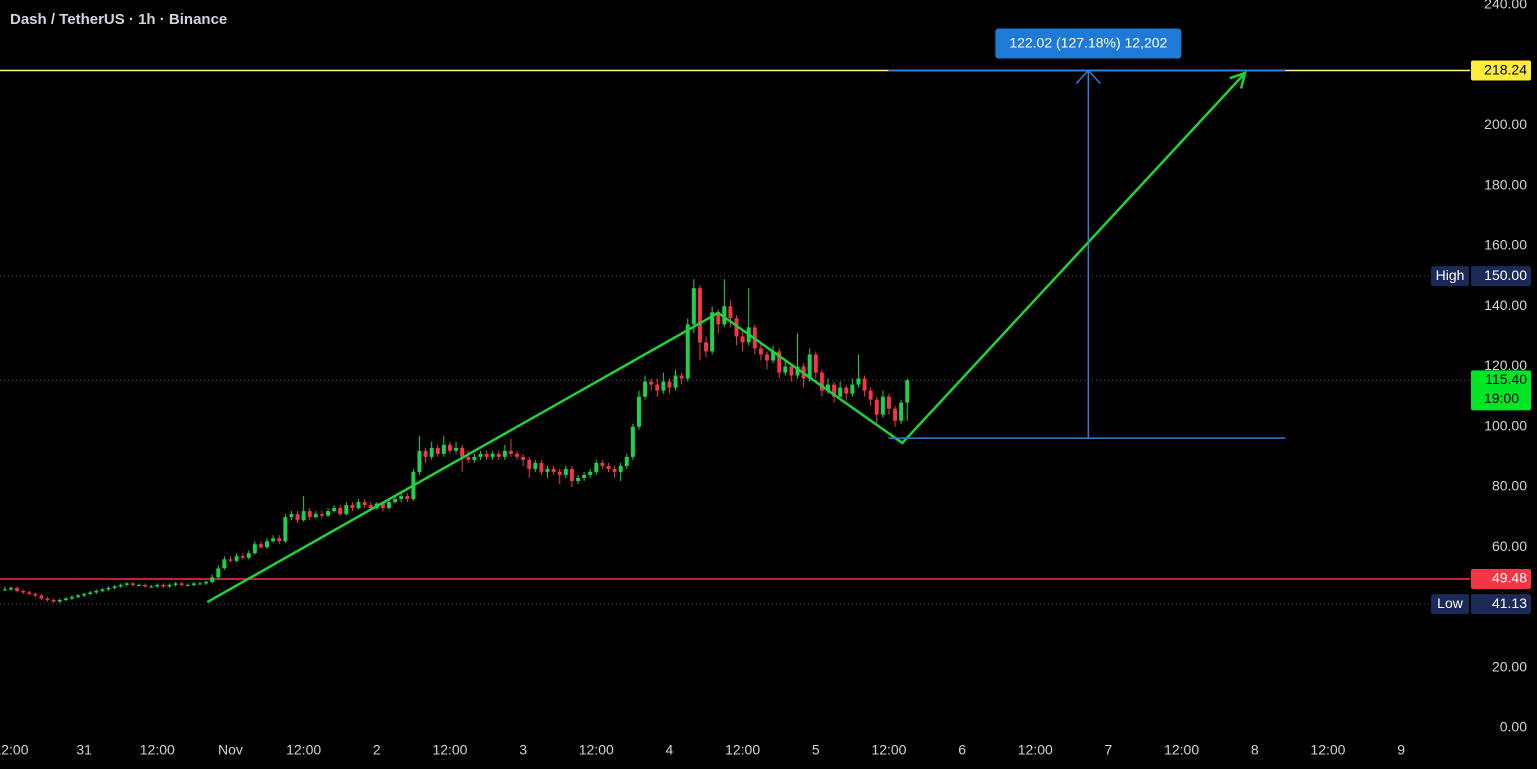  What do you see at coordinates (816, 750) in the screenshot?
I see `x-tick-label: 5` at bounding box center [816, 750].